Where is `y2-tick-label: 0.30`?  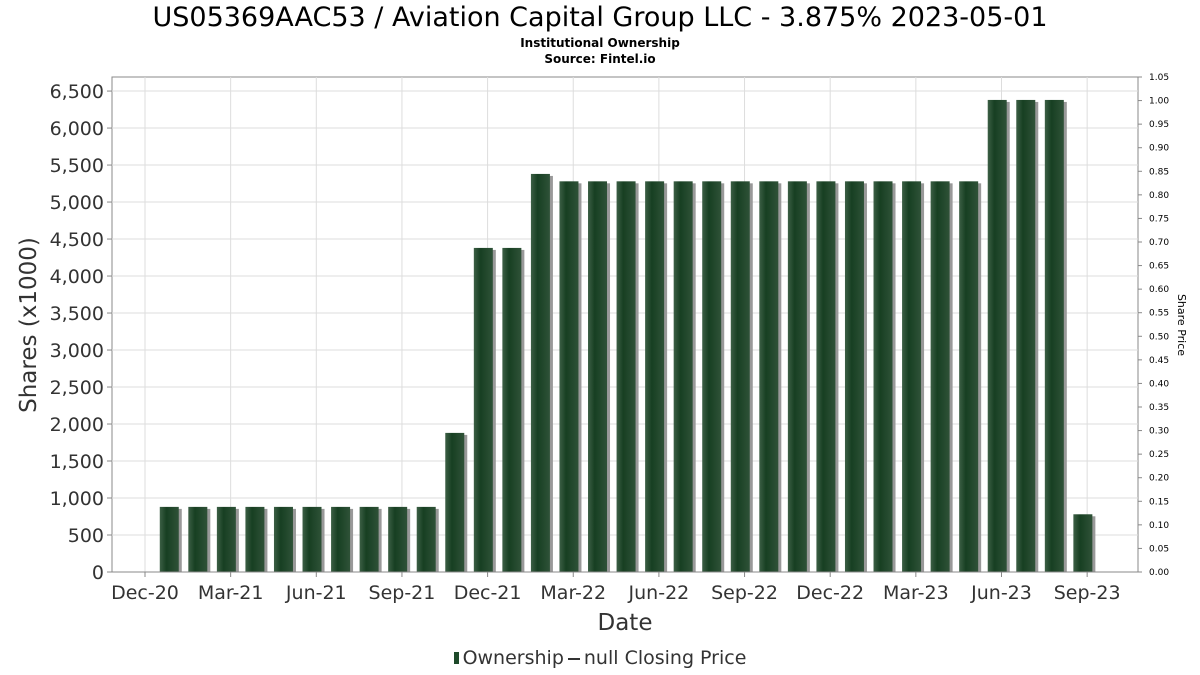
y2-tick-label: 0.30 is located at coordinates (1159, 432).